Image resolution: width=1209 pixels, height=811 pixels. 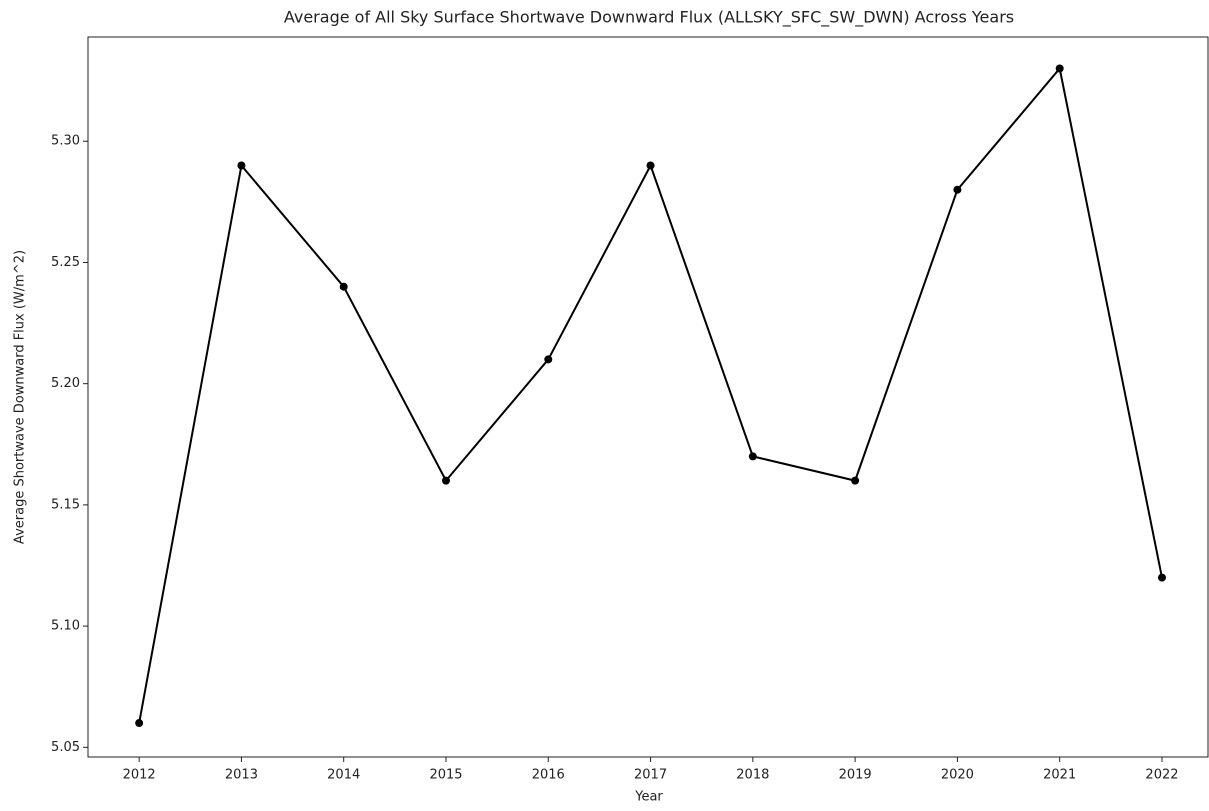 I want to click on y-tick-label: 5.15, so click(x=65, y=504).